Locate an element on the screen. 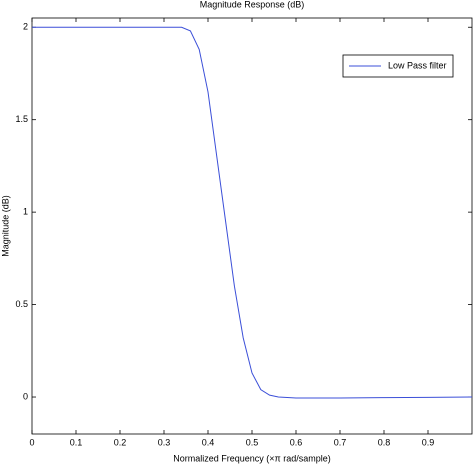  x-tick-label: 0.5 is located at coordinates (252, 442).